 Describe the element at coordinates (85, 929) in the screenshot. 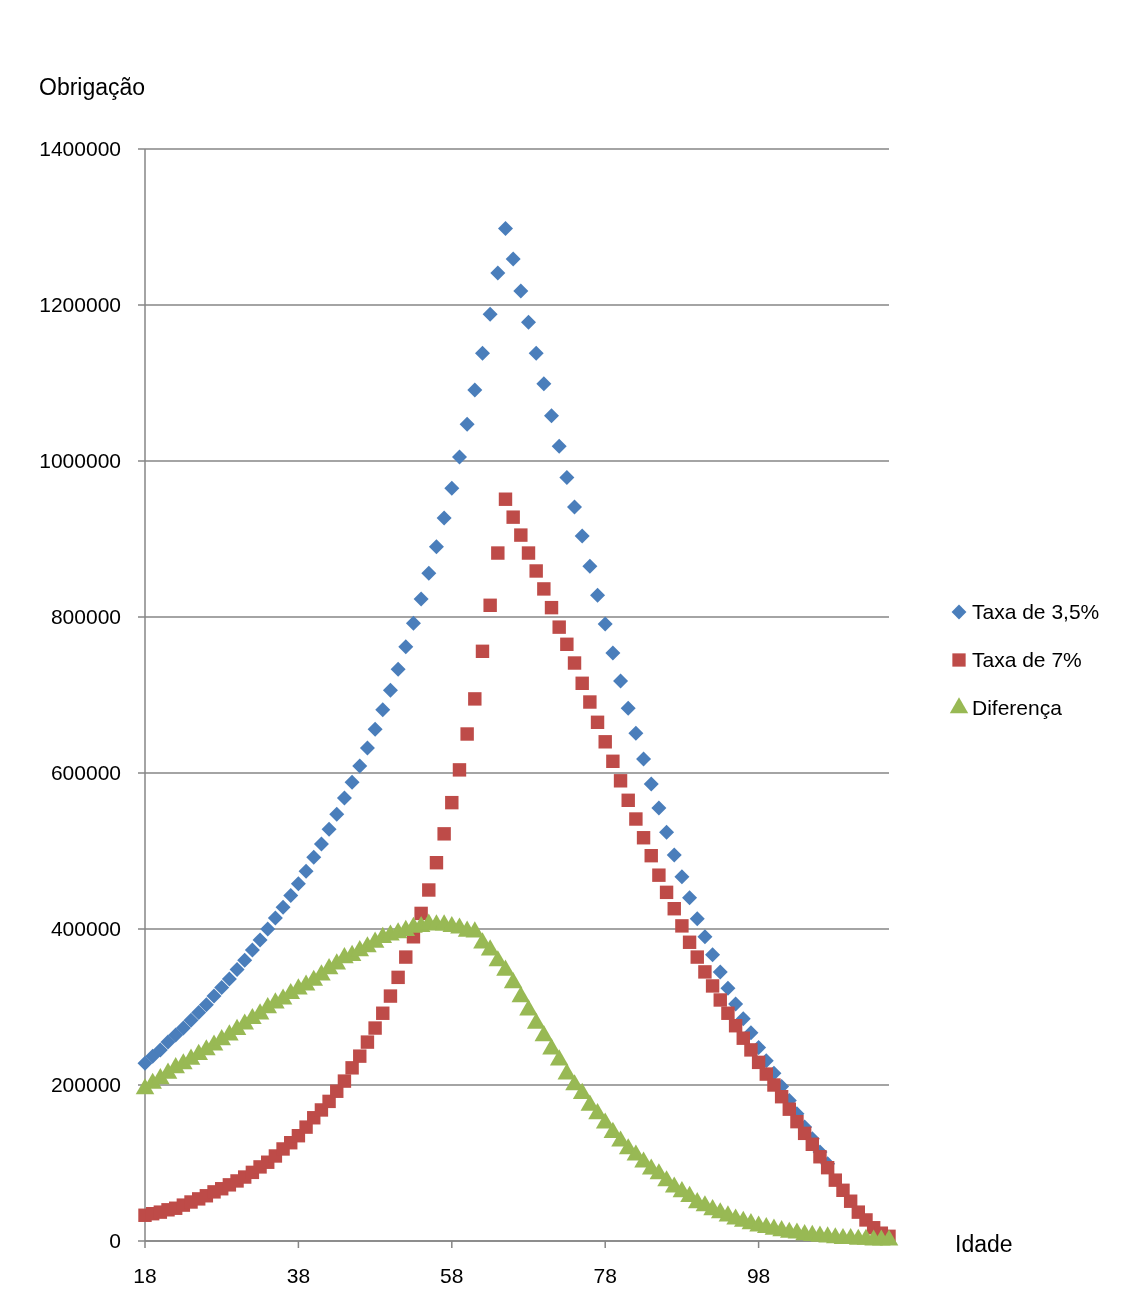

I see `y-tick-label: 400000` at that location.